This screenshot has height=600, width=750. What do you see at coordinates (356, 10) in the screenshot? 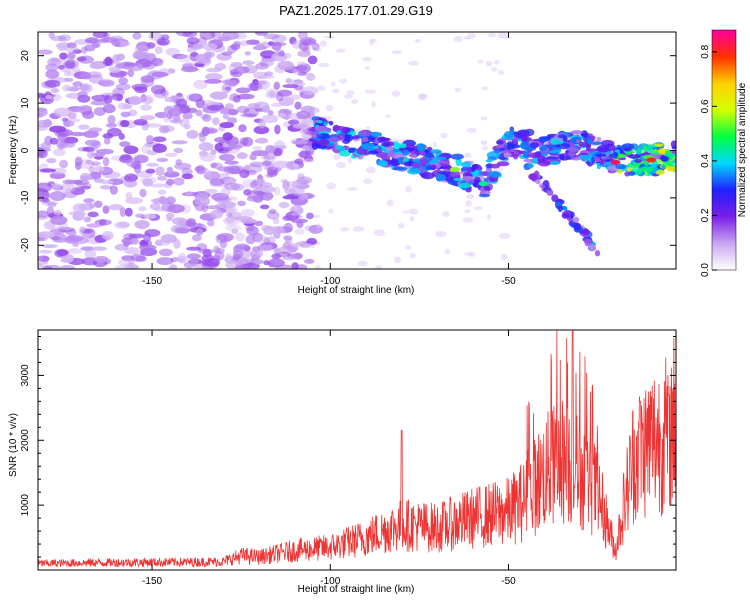
I see `figure-title: PAZ1.2025.177.01.29.G19` at bounding box center [356, 10].